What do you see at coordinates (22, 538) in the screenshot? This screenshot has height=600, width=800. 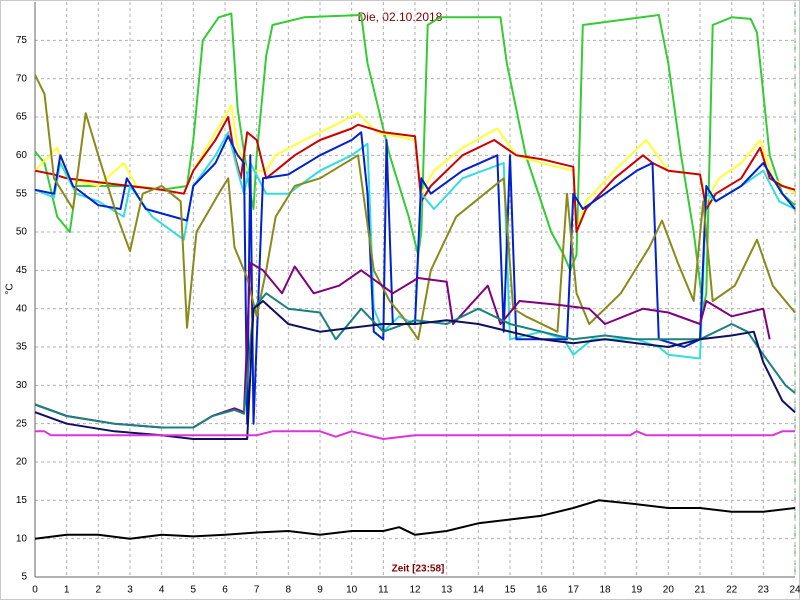 I see `y-tick-label: 10` at bounding box center [22, 538].